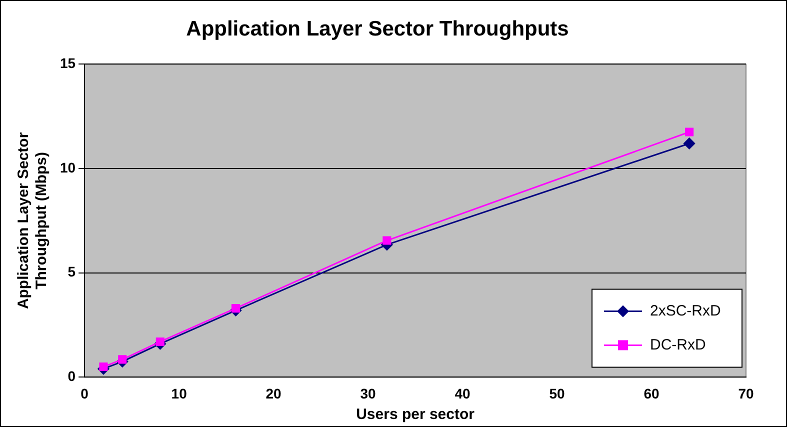 Image resolution: width=787 pixels, height=427 pixels. Describe the element at coordinates (557, 393) in the screenshot. I see `x-tick-label: 50` at that location.